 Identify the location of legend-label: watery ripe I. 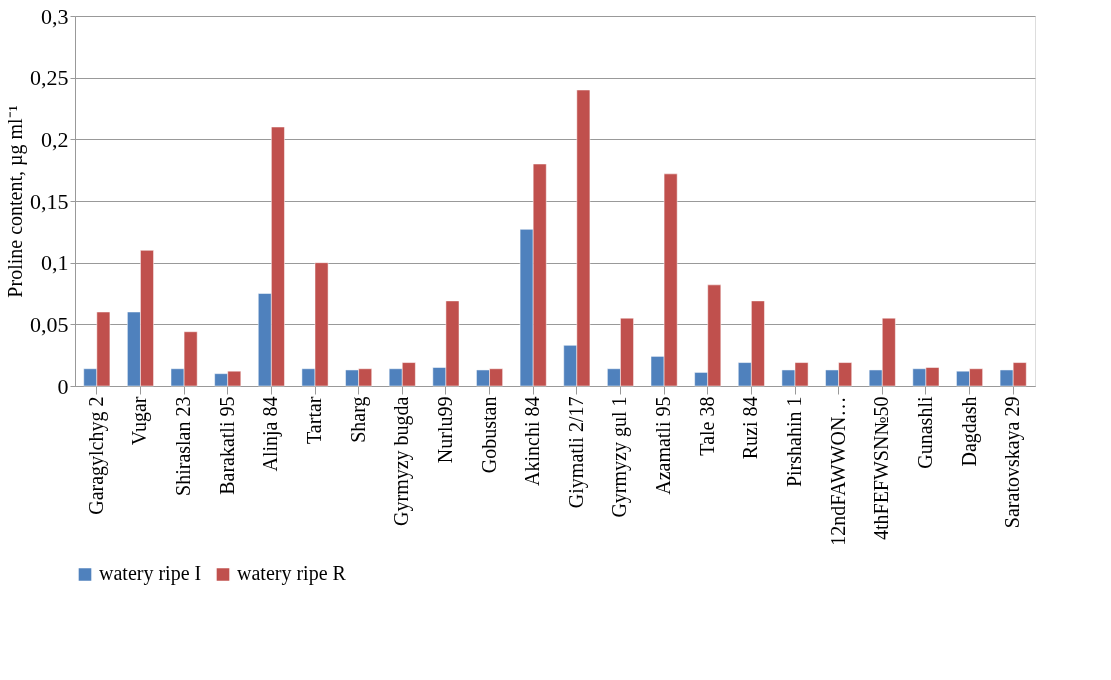
(150, 574).